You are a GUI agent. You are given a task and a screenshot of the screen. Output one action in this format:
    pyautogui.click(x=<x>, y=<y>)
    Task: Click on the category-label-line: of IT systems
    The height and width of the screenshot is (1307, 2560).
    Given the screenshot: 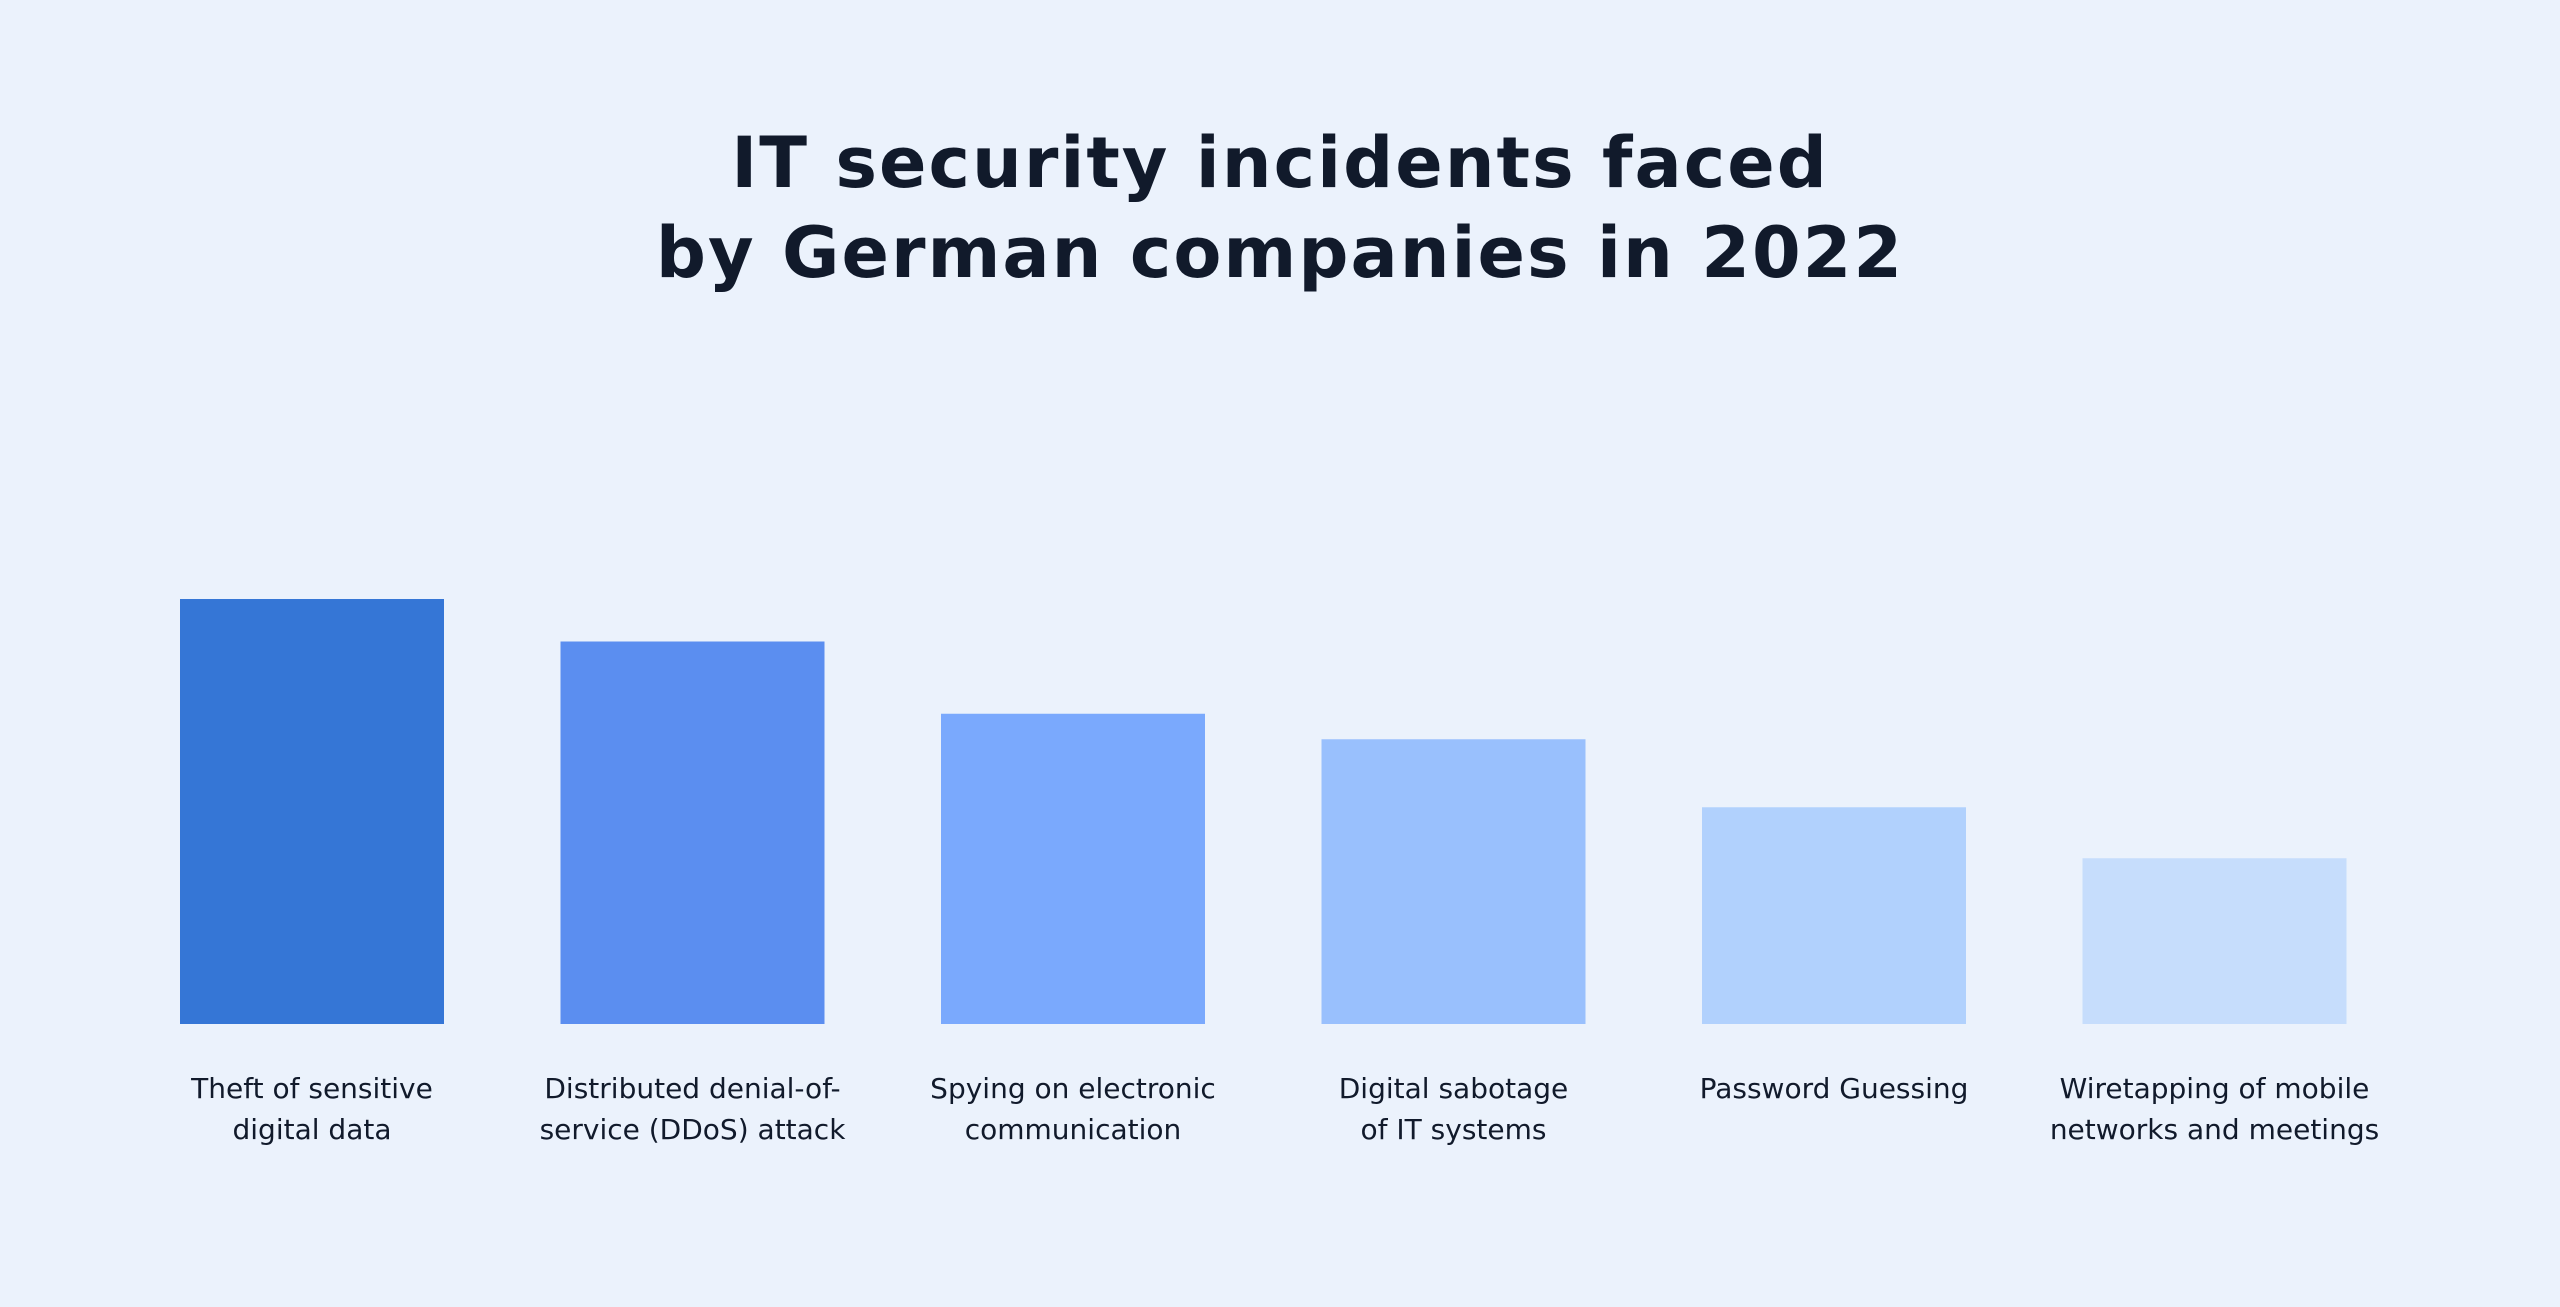 What is the action you would take?
    pyautogui.click(x=1453, y=1129)
    